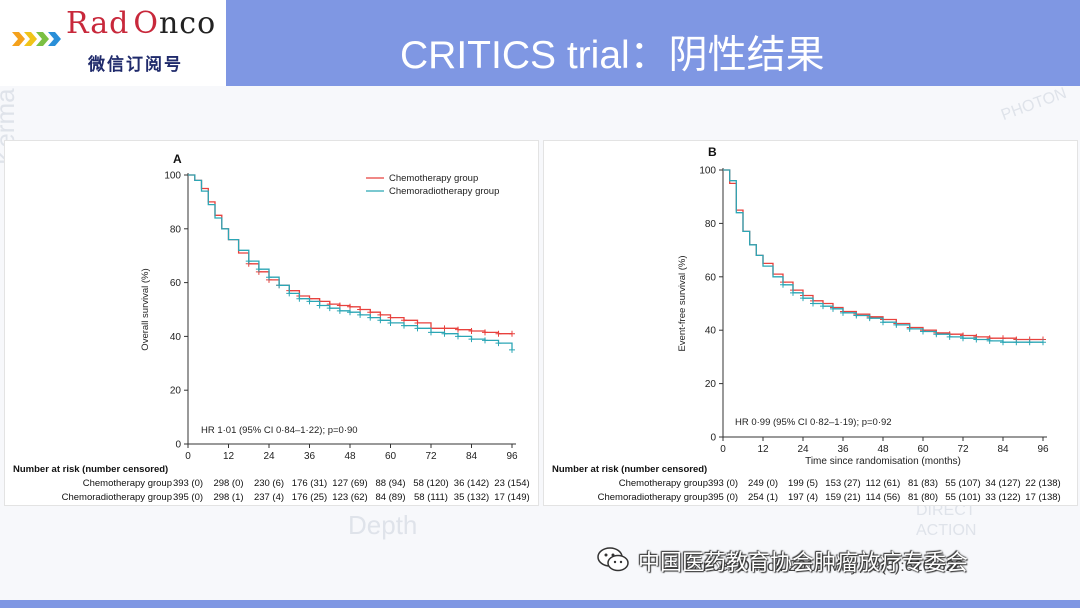 The image size is (1080, 608). What do you see at coordinates (176, 337) in the screenshot?
I see `chart-a-y-tick-label: 40` at bounding box center [176, 337].